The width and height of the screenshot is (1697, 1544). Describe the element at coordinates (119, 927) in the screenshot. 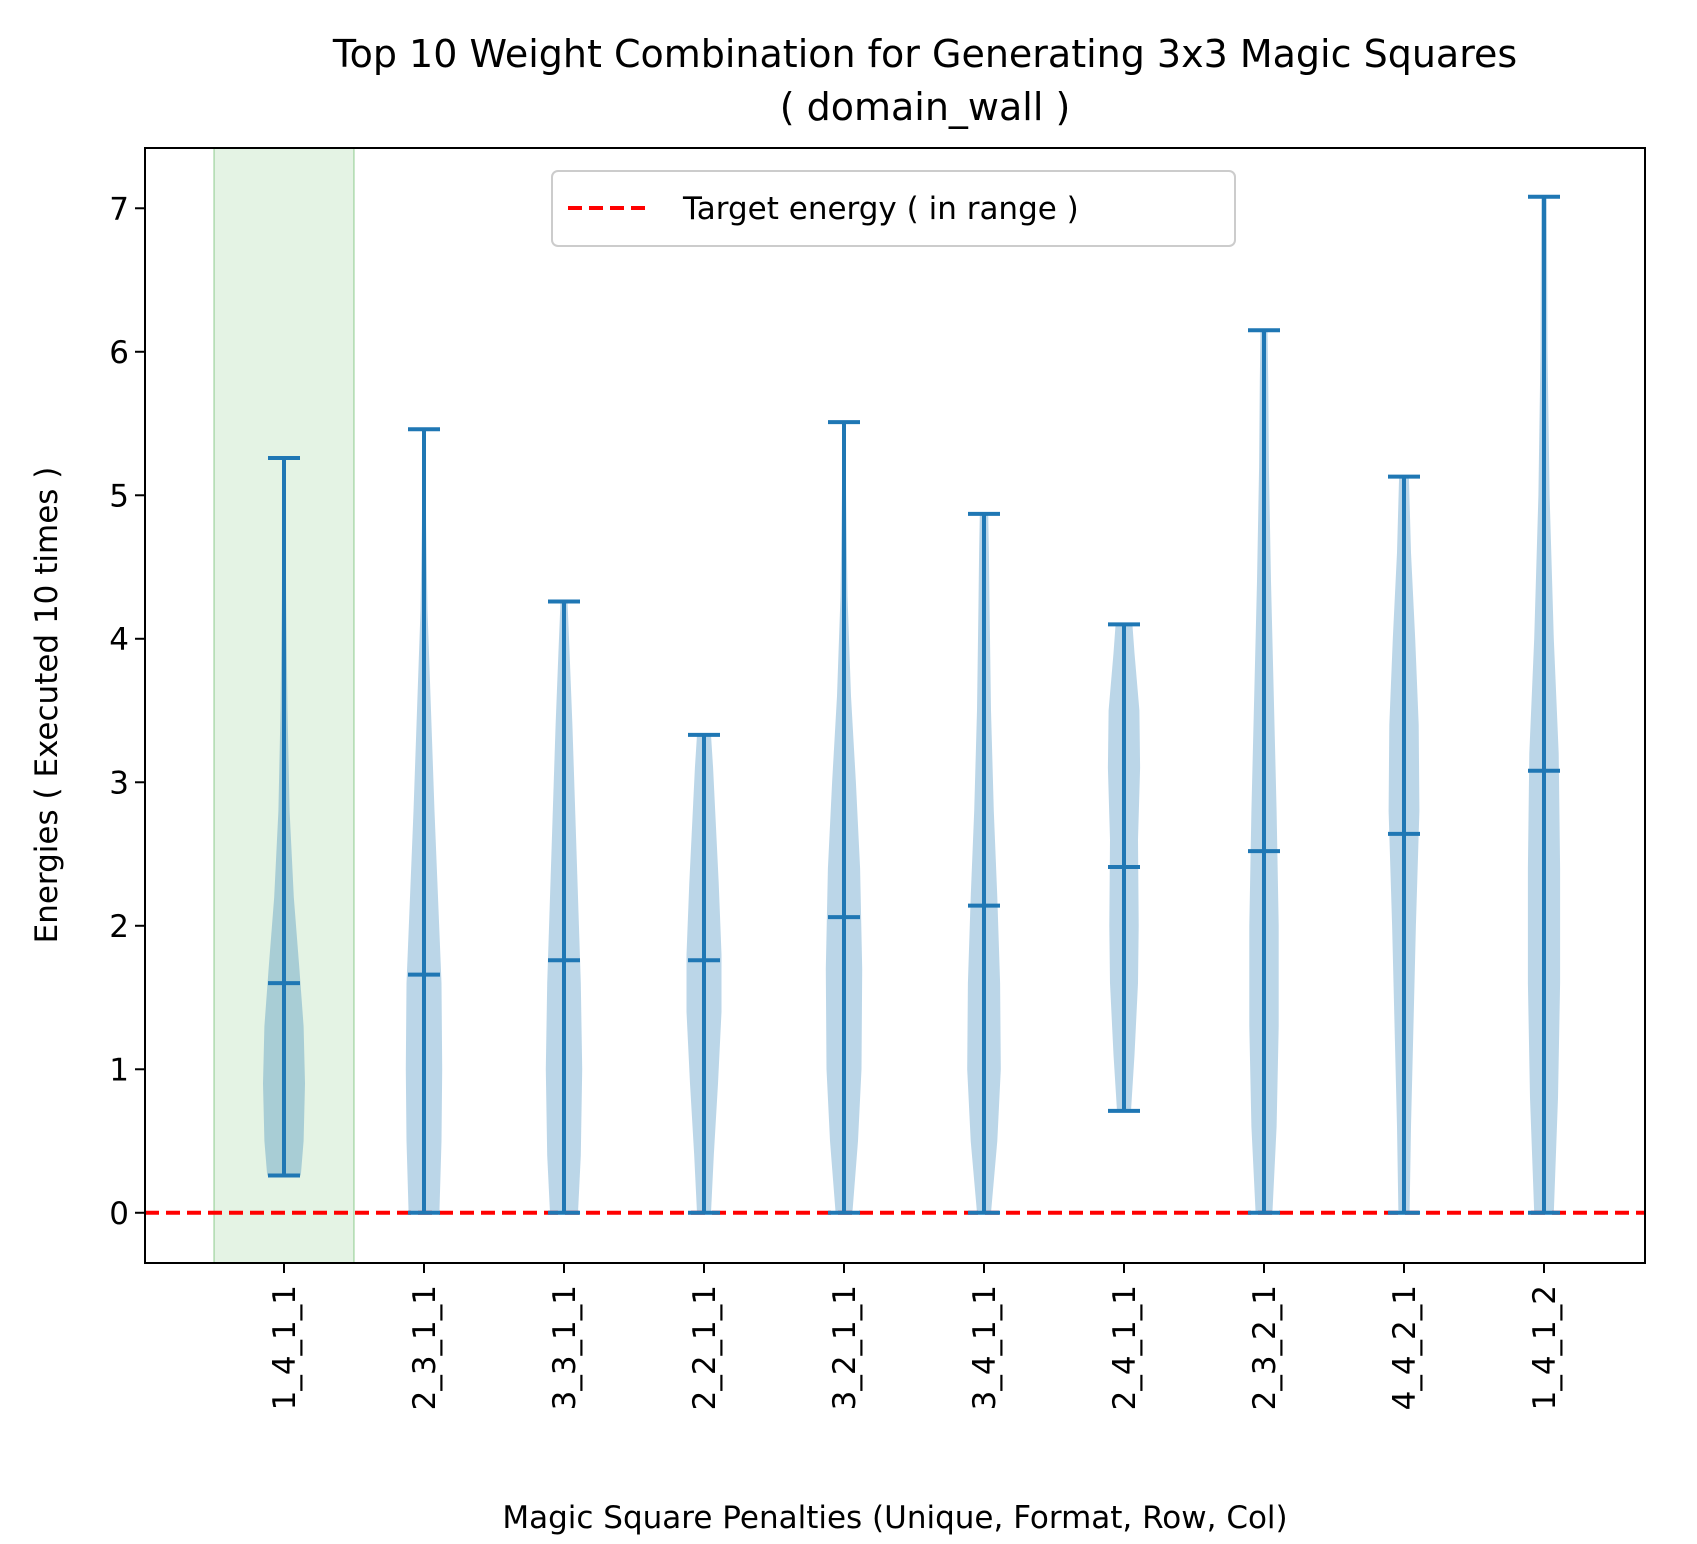

I see `y-tick-label: 2` at that location.